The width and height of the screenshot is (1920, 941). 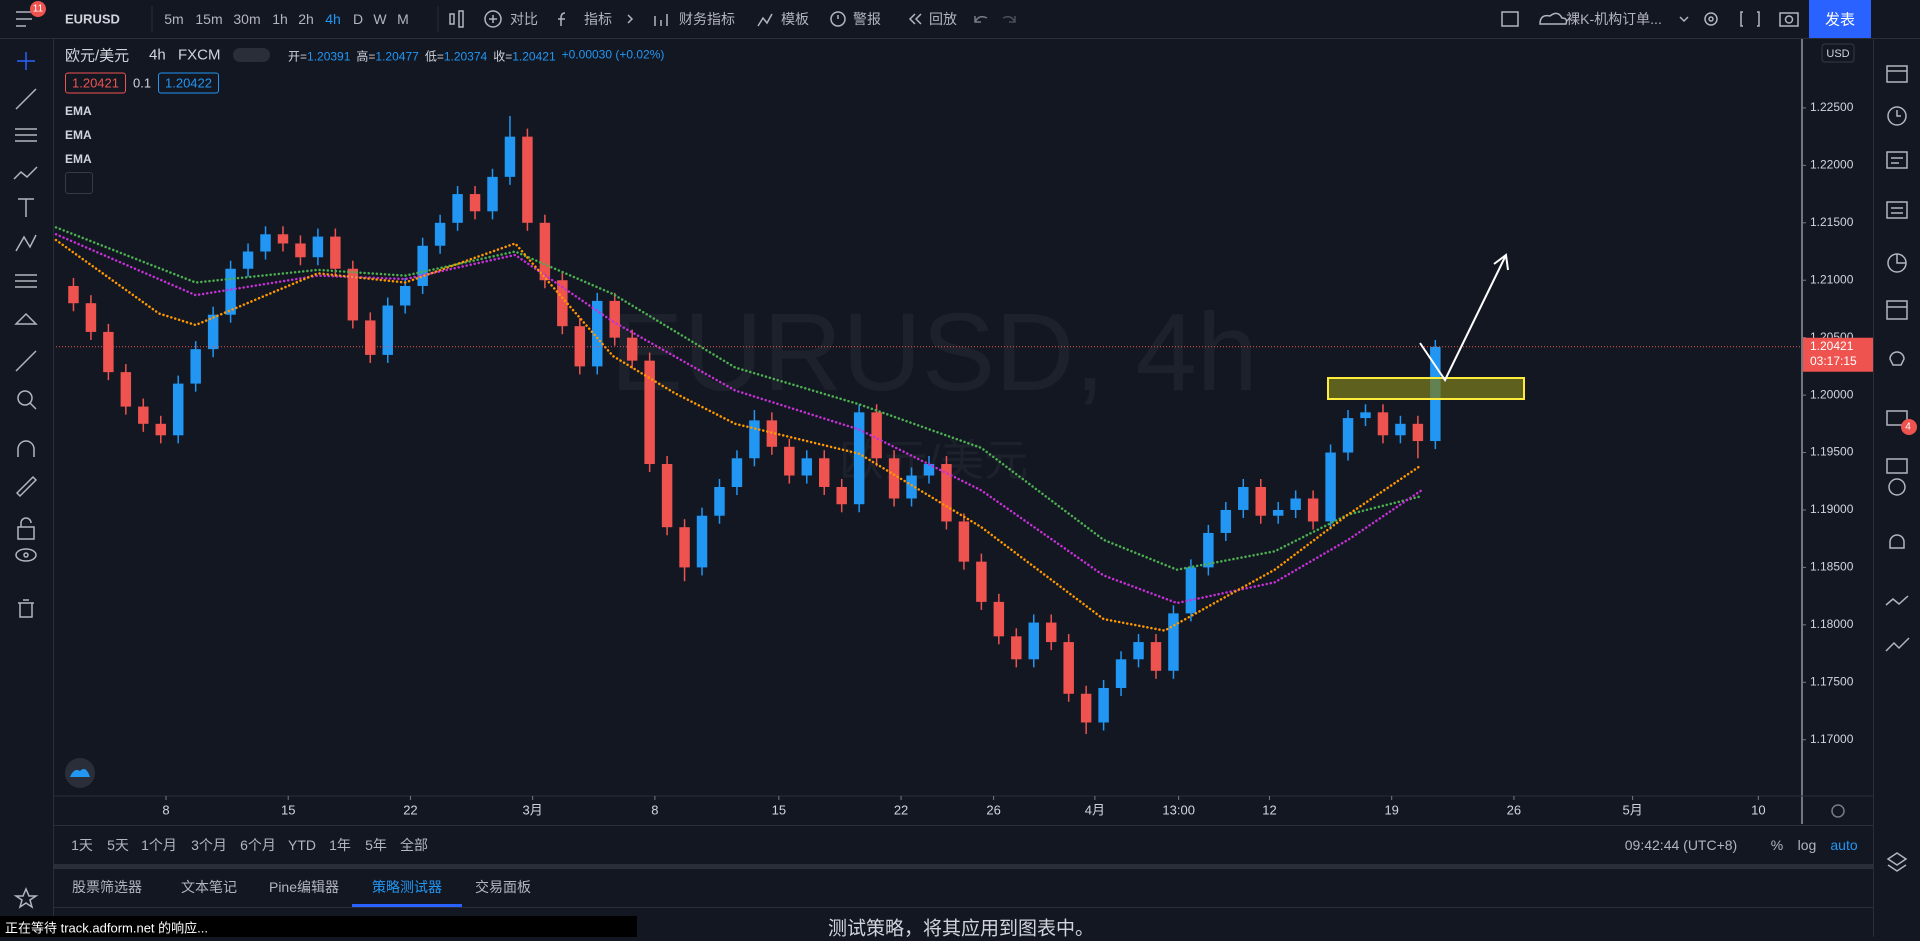 I want to click on sell-price: 1.20421, so click(x=95, y=83).